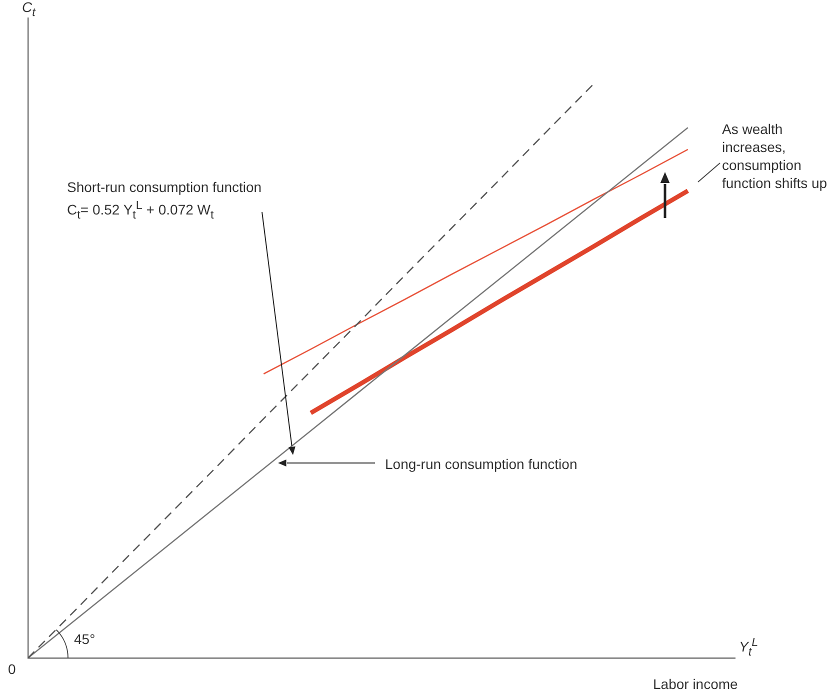 This screenshot has height=700, width=833. I want to click on annotation: Long-run consumption function, so click(481, 464).